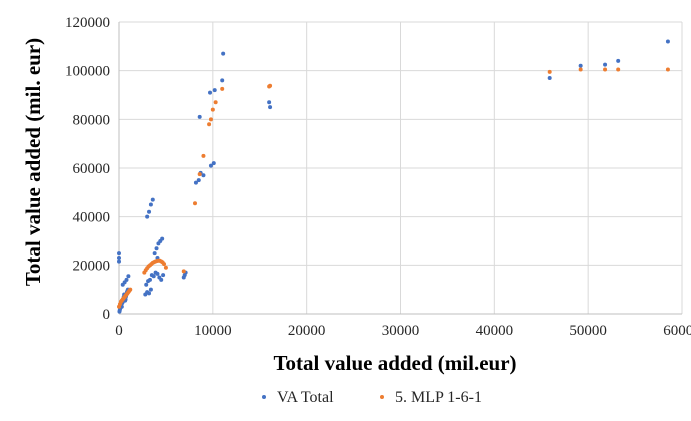 The width and height of the screenshot is (691, 421). Describe the element at coordinates (394, 363) in the screenshot. I see `x-axis-title: Total value added (mil.eur)` at that location.